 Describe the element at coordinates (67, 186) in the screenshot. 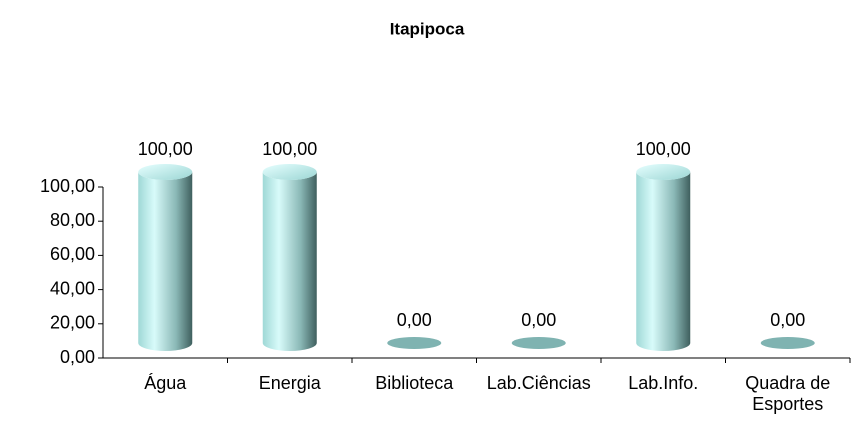

I see `y-tick-label: 100,00` at that location.